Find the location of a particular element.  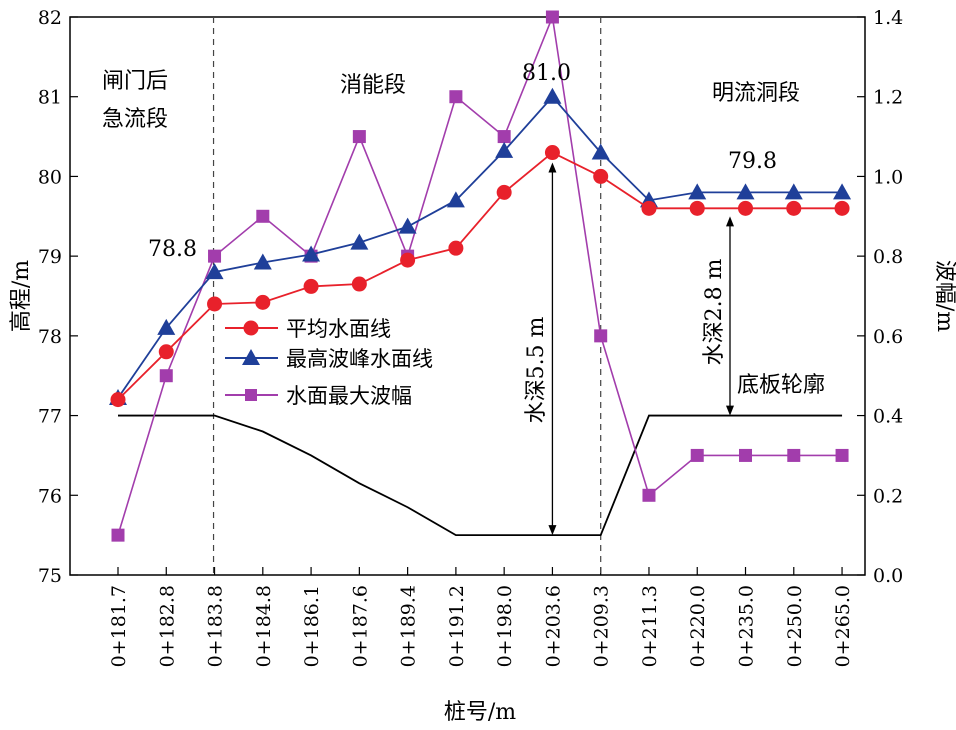

y-right-label: 波幅/m is located at coordinates (944, 296).